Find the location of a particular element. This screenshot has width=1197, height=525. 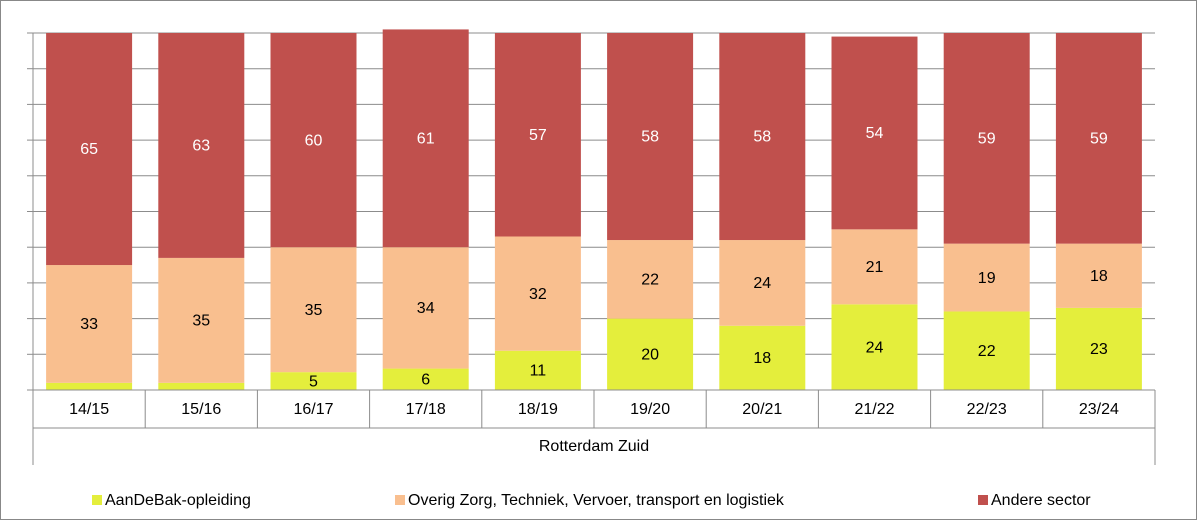

data-label: 61 is located at coordinates (426, 139).